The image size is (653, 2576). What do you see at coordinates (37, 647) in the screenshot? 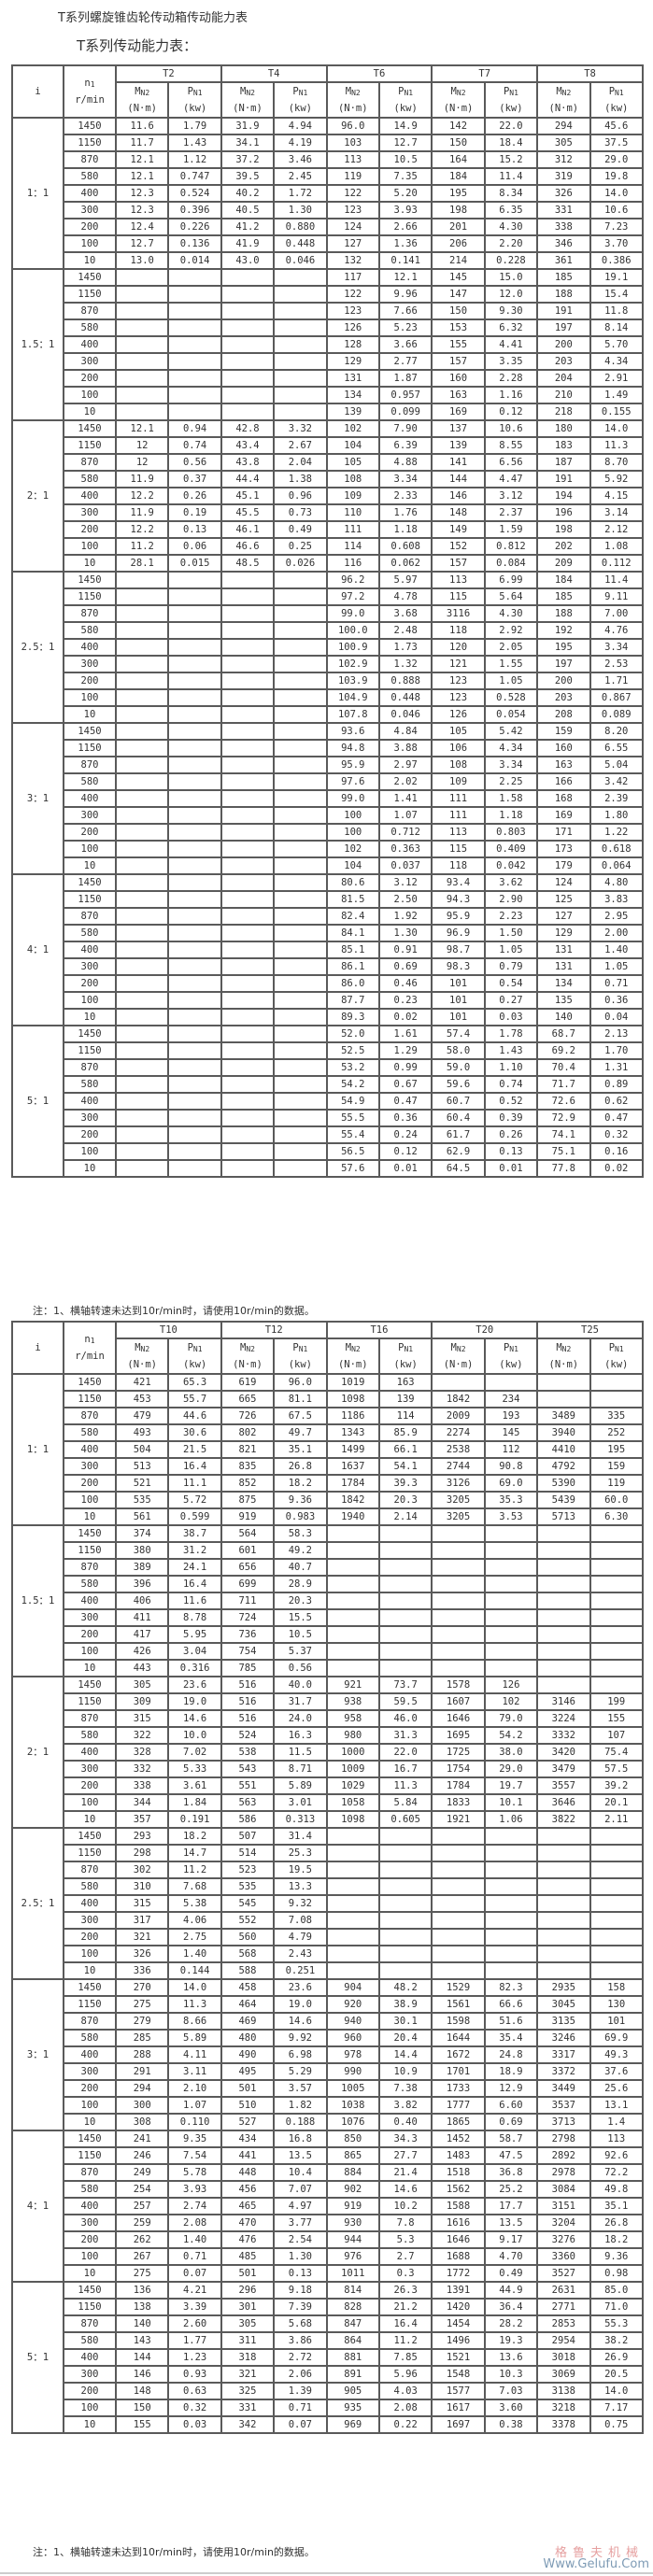
I see `ratio-cell: 2.5：1` at bounding box center [37, 647].